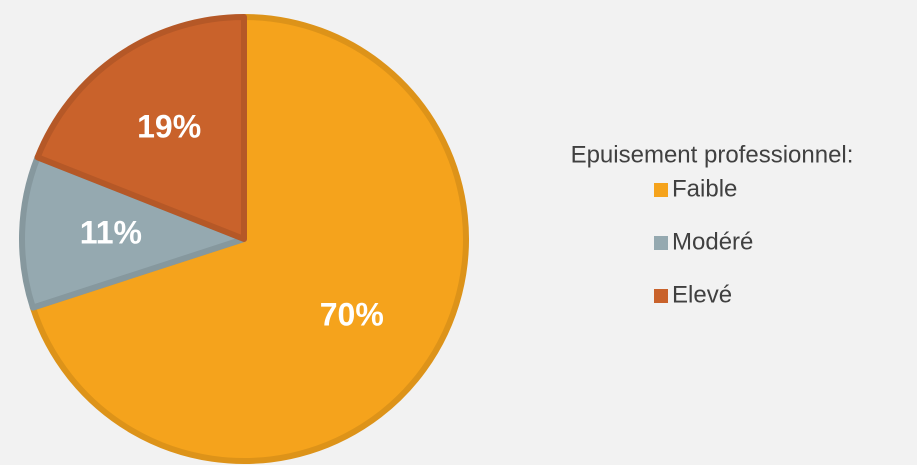  What do you see at coordinates (702, 294) in the screenshot?
I see `legend-label: Elevé` at bounding box center [702, 294].